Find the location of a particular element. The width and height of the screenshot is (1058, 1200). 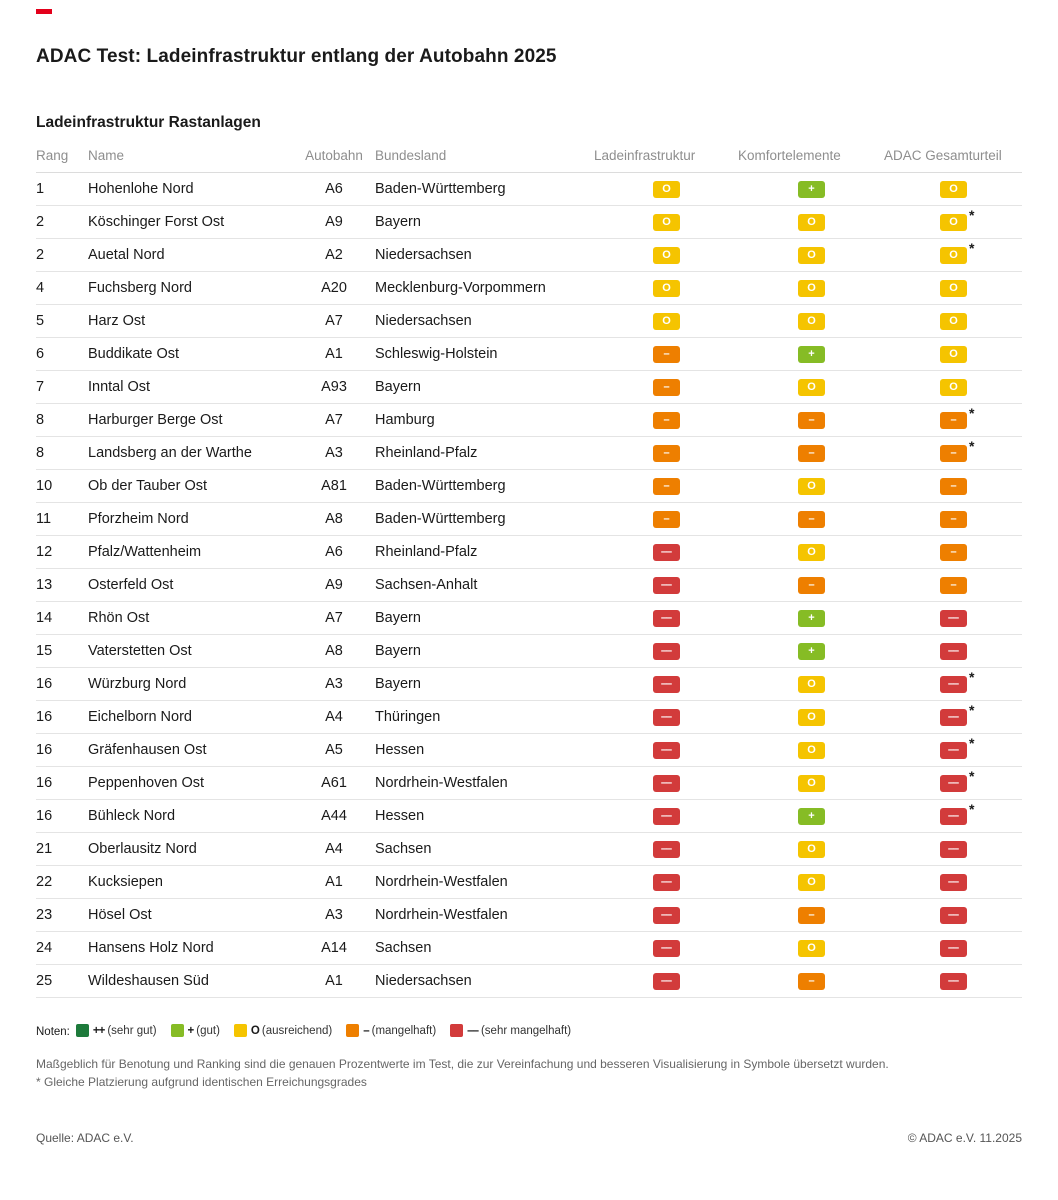

cell-gesamt: O * is located at coordinates (953, 255).